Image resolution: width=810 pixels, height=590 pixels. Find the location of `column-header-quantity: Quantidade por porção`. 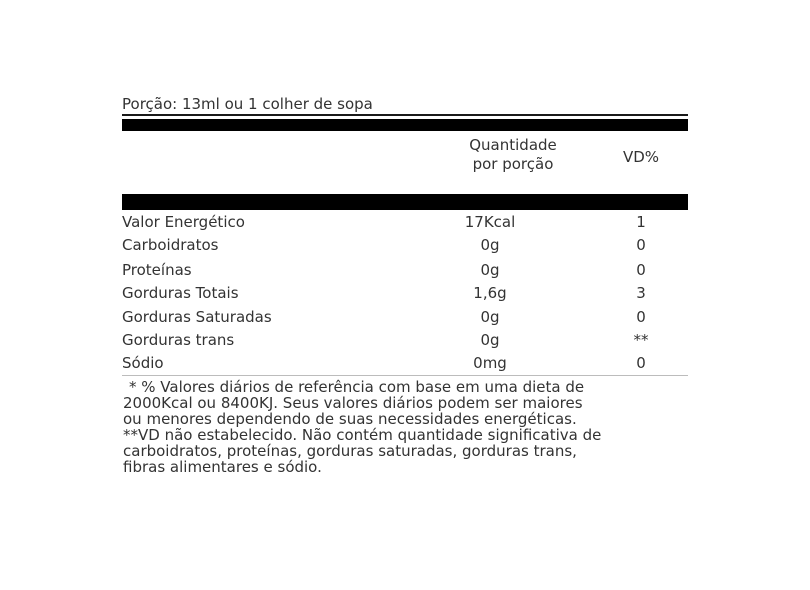

column-header-quantity: Quantidade por porção is located at coordinates (513, 155).